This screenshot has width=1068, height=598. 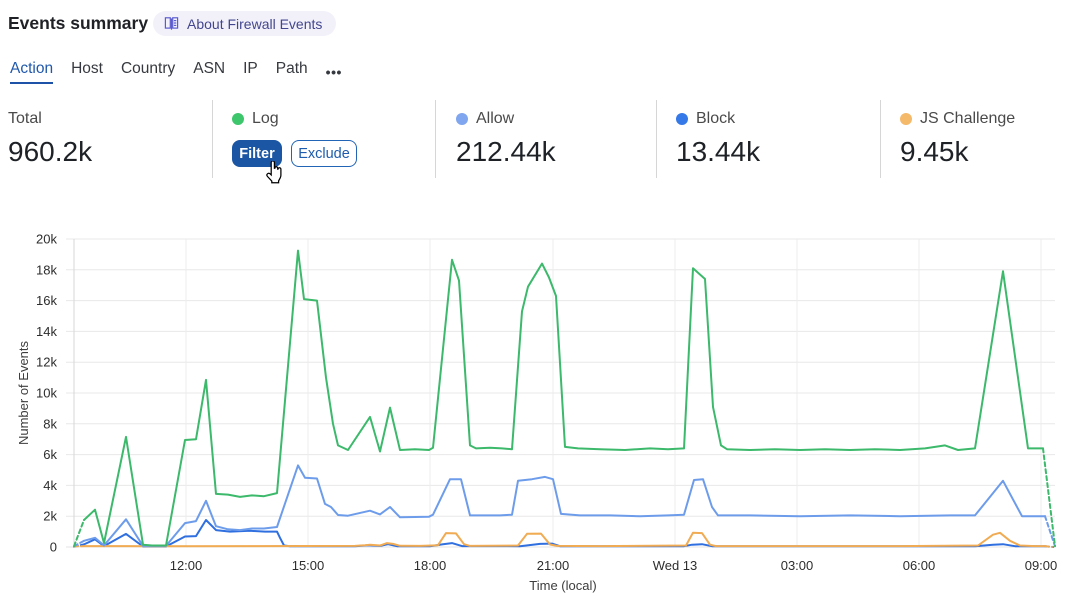 I want to click on svg-text: 06:00, so click(x=919, y=565).